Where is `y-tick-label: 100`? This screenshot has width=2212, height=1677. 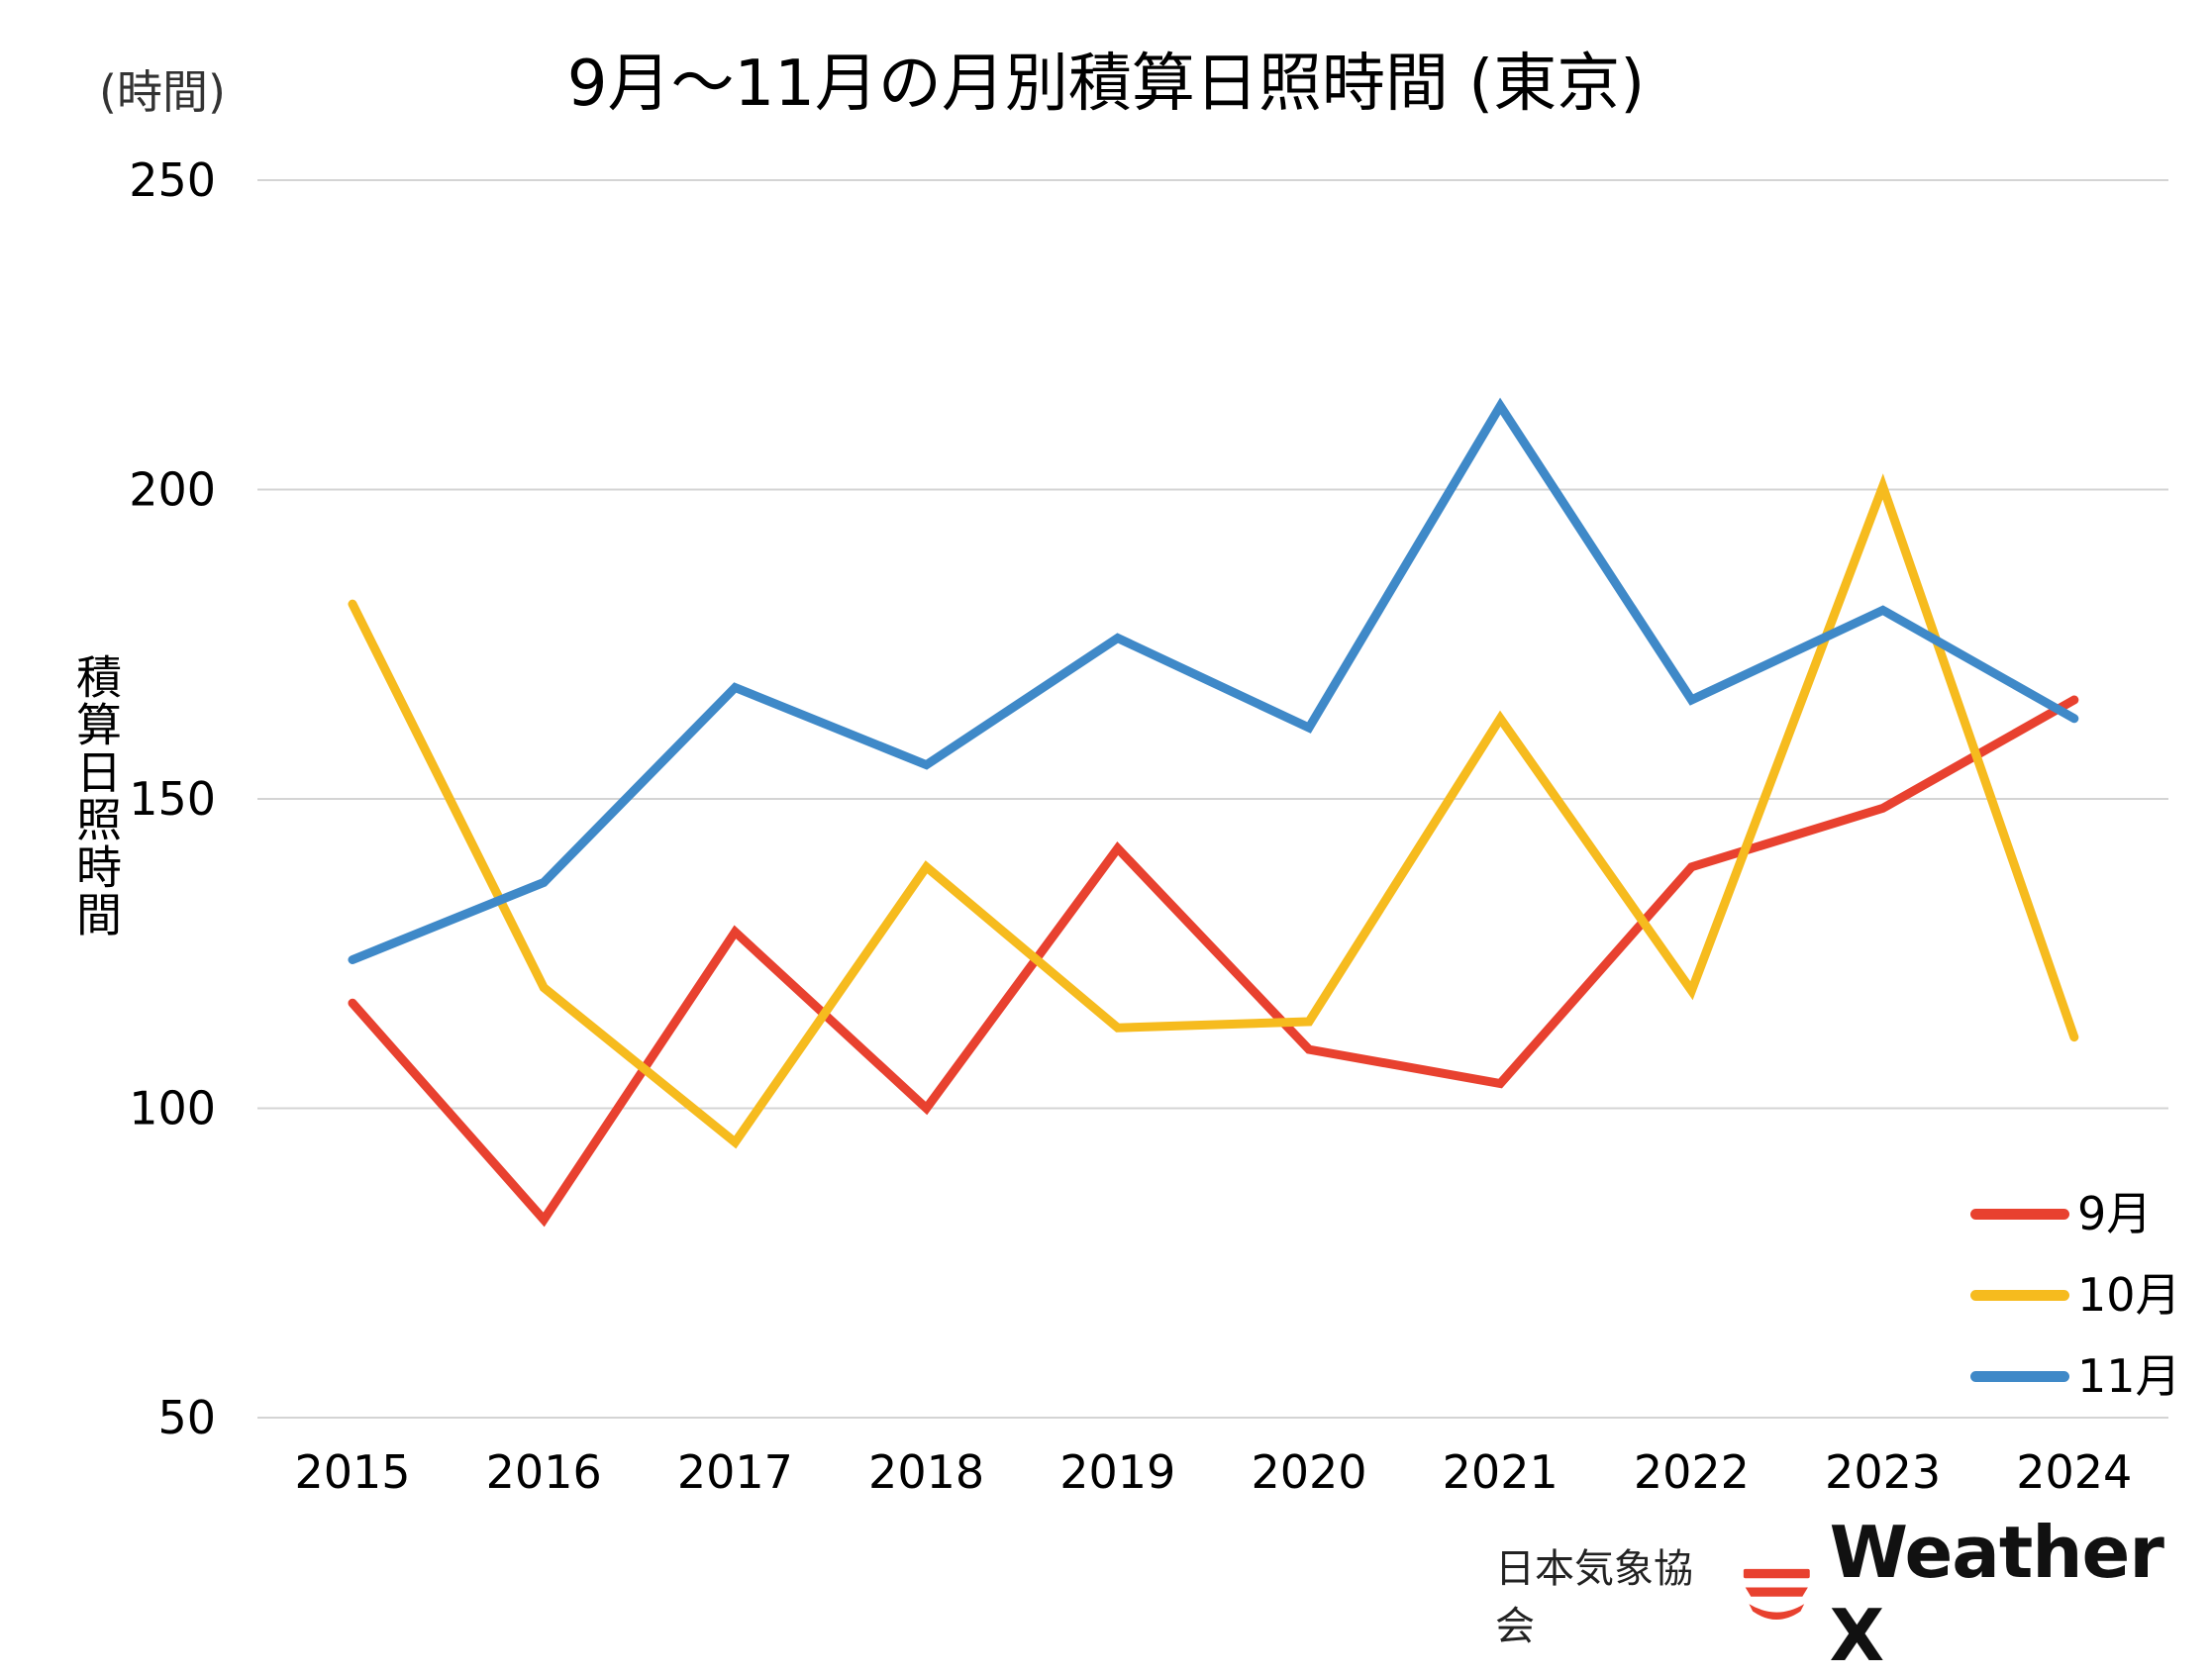 y-tick-label: 100 is located at coordinates (172, 1108).